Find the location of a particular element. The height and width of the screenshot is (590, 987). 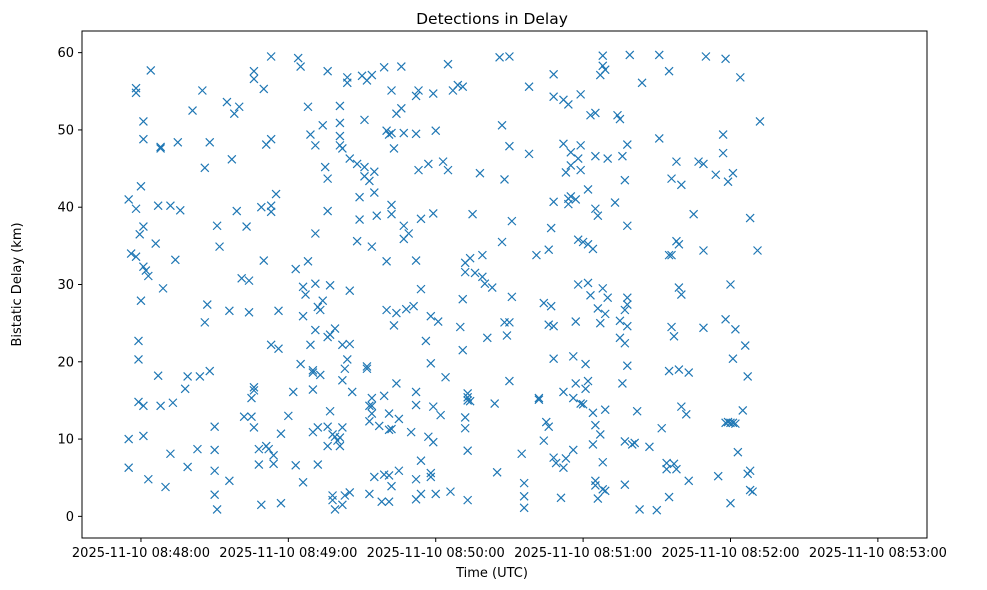

x-axis-label: Time (UTC) is located at coordinates (491, 573).